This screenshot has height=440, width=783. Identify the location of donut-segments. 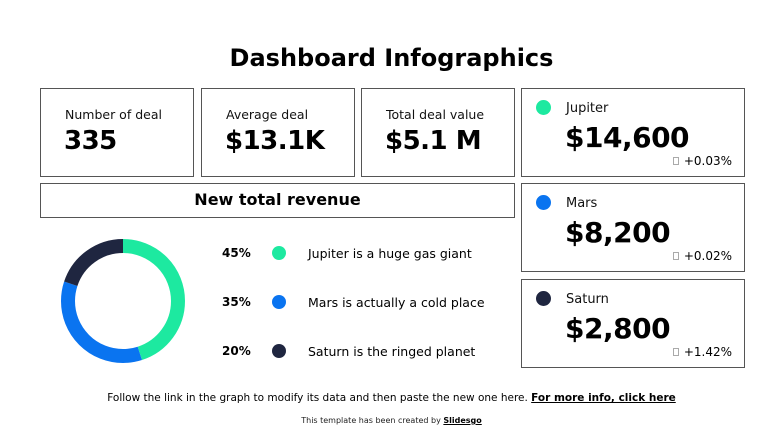
(123, 301).